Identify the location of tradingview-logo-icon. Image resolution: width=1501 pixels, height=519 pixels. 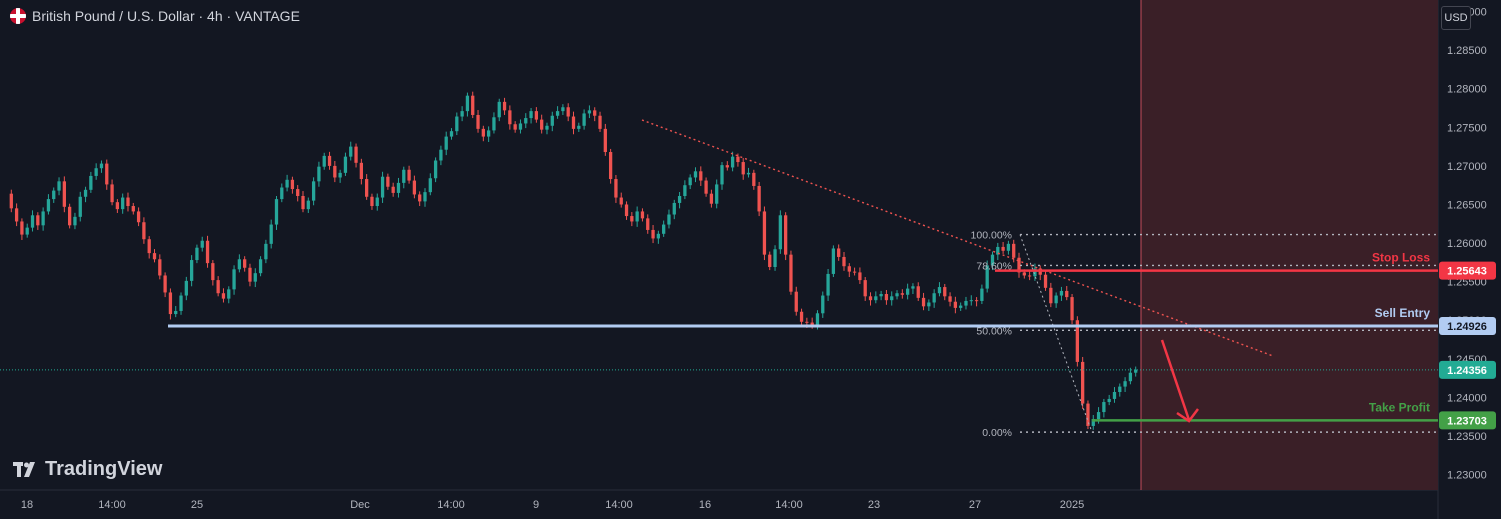
(26, 469).